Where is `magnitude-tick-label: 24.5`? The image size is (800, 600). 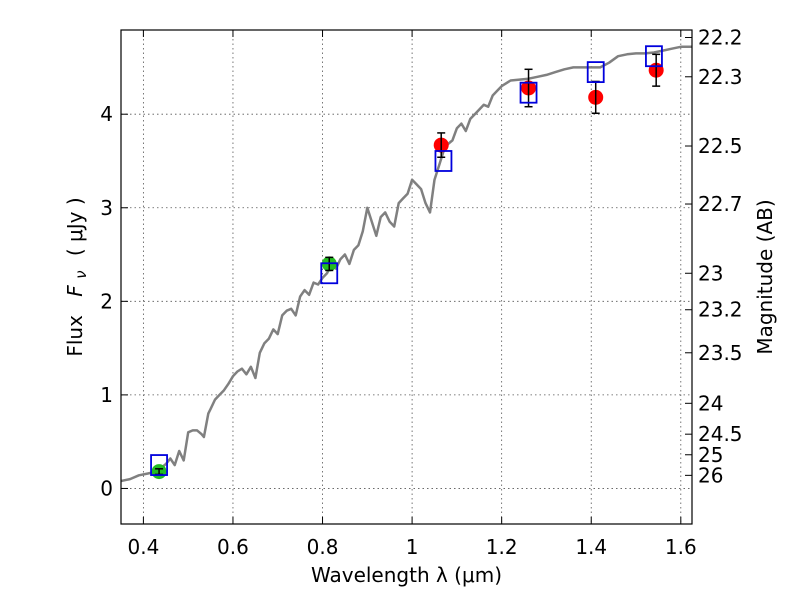
magnitude-tick-label: 24.5 is located at coordinates (720, 434).